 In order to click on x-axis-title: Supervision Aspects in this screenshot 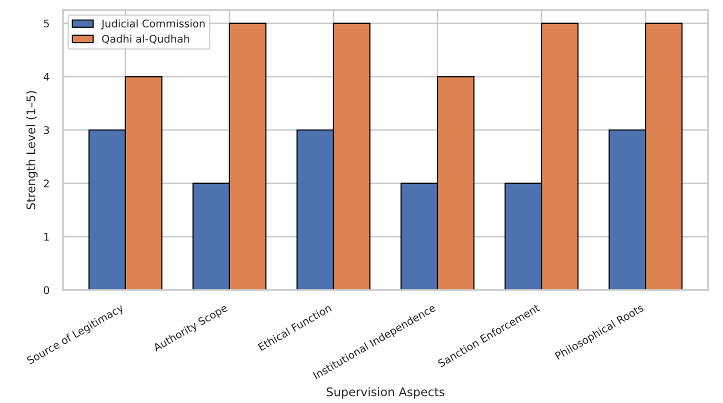, I will do `click(385, 393)`.